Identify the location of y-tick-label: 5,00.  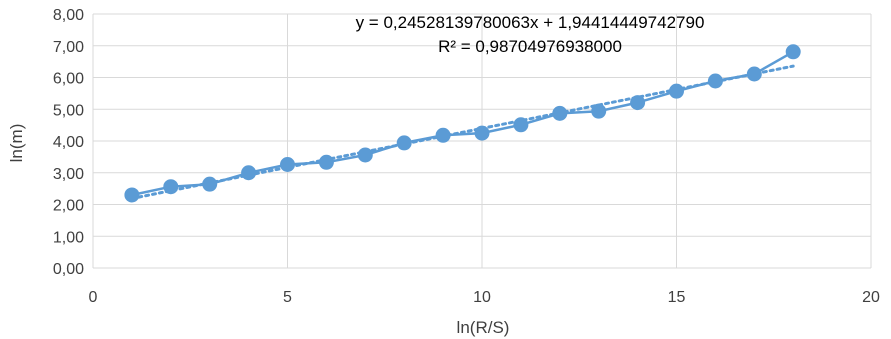
(68, 110).